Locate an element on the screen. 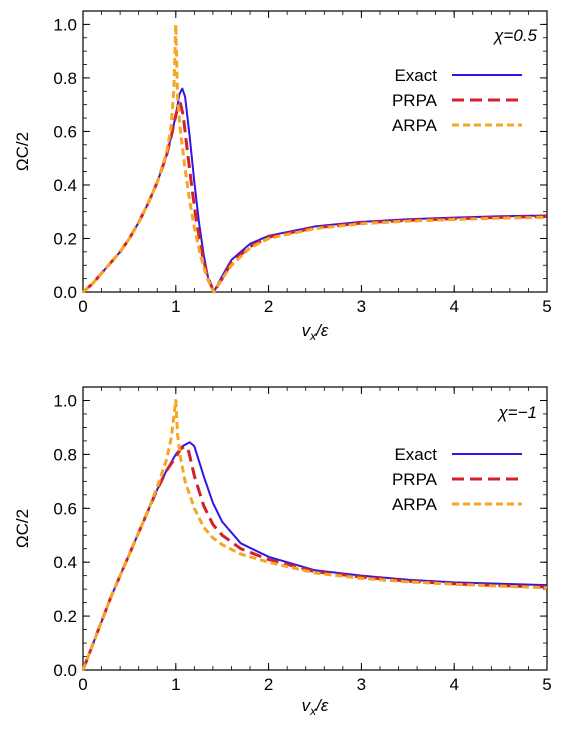  chi-annotation: χ=0.5 is located at coordinates (514, 35).